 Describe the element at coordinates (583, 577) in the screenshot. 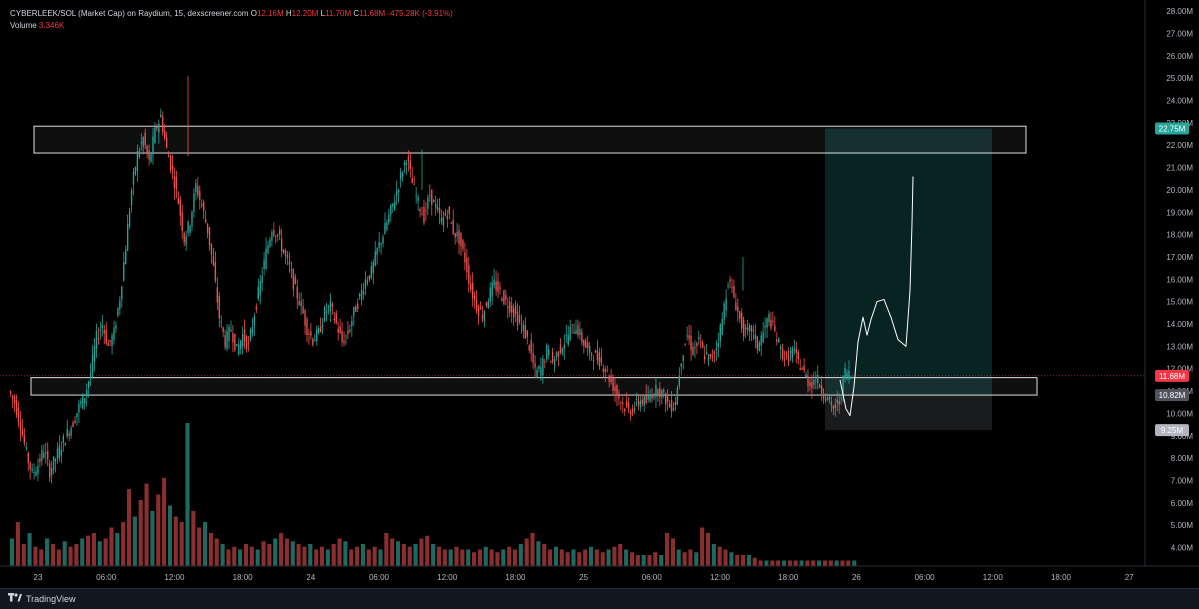

I see `x-tick-label: 25` at that location.